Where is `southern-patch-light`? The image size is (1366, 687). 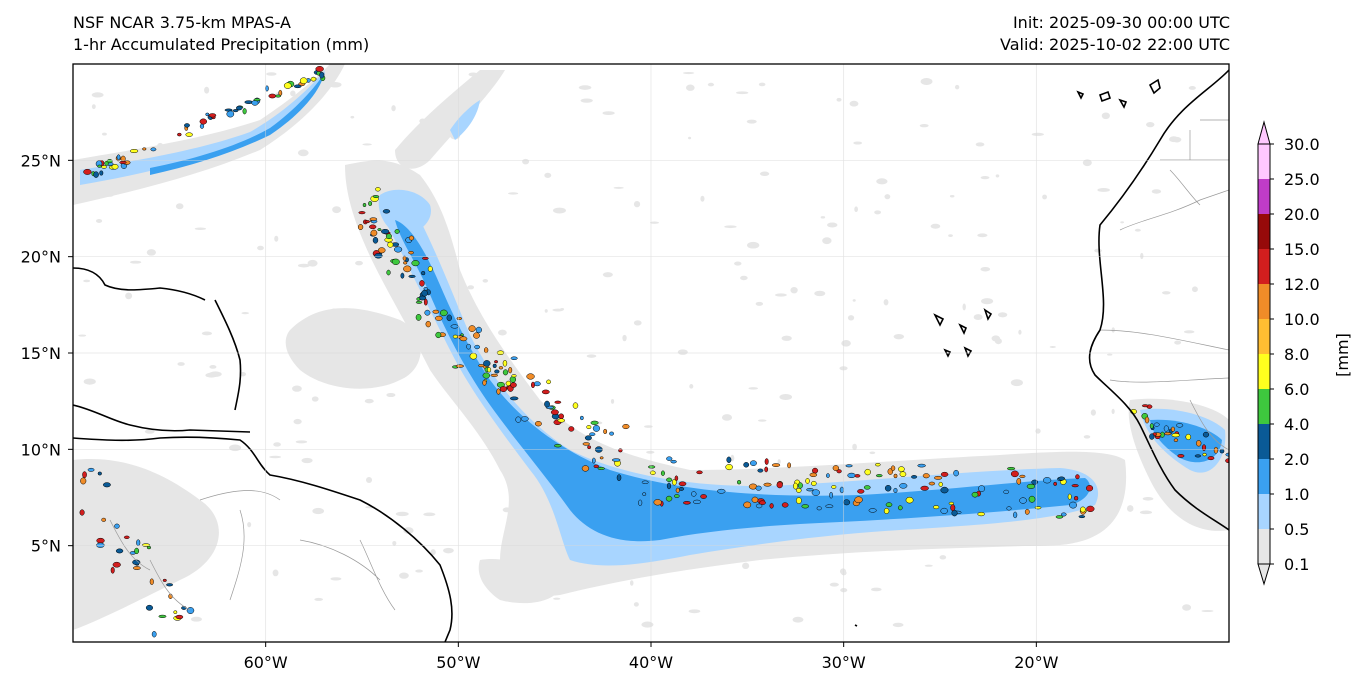 southern-patch-light is located at coordinates (519, 581).